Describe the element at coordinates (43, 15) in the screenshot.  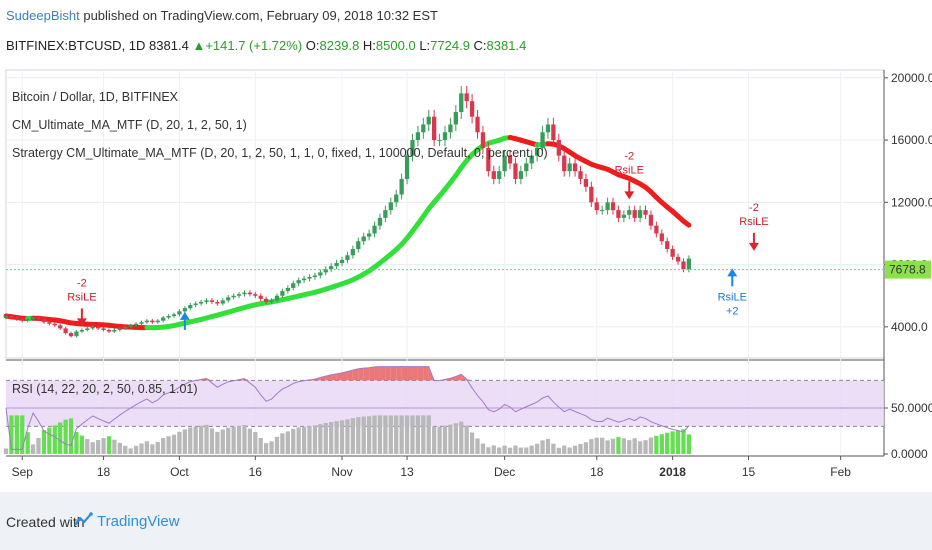
I see `author-link: SudeepBisht` at that location.